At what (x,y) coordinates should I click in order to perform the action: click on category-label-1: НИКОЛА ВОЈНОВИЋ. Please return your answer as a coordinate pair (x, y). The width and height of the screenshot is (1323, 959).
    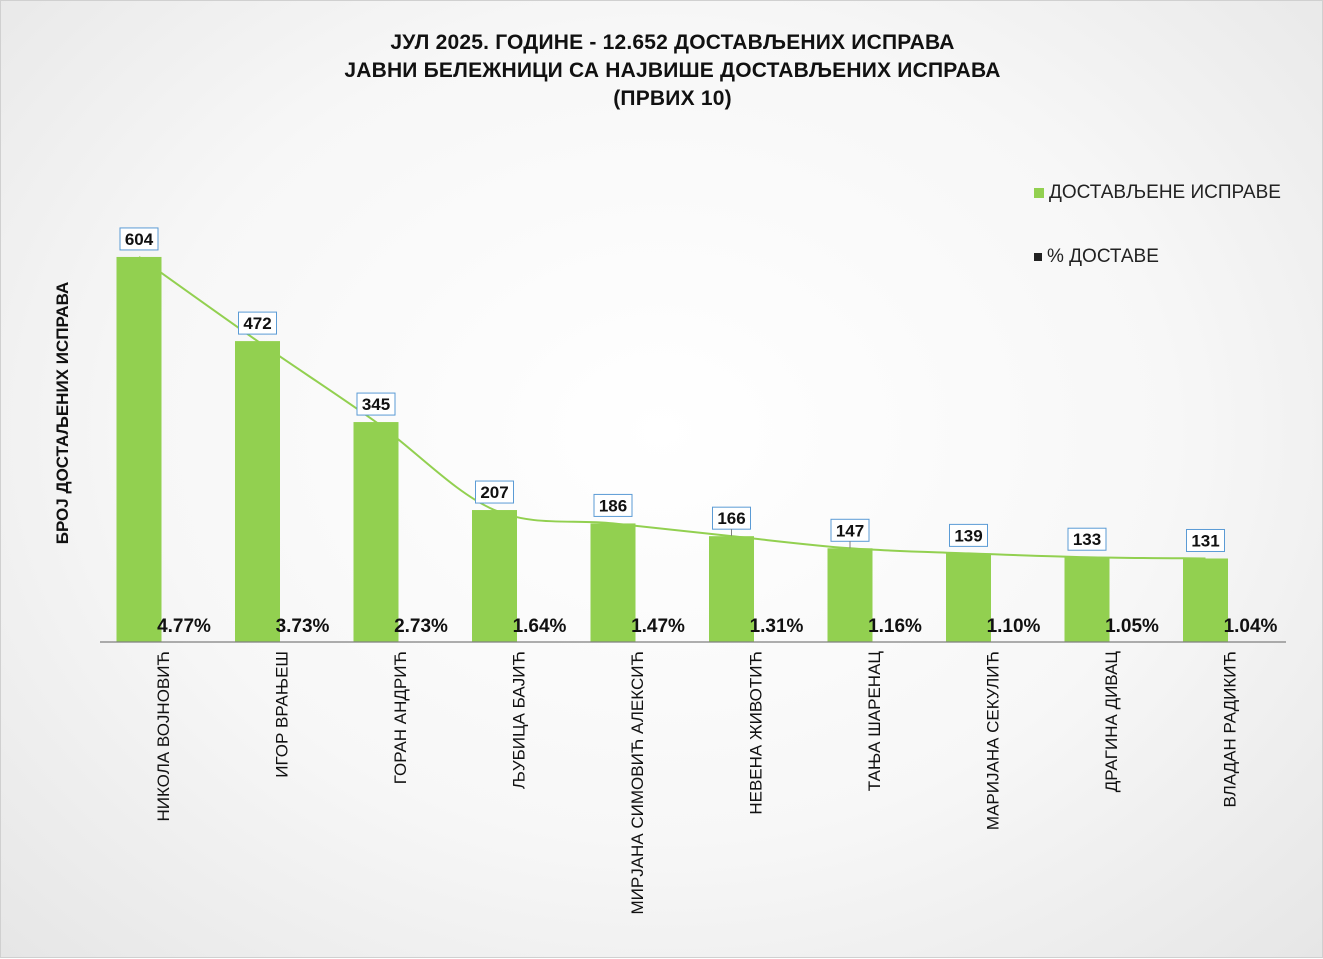
    Looking at the image, I should click on (163, 736).